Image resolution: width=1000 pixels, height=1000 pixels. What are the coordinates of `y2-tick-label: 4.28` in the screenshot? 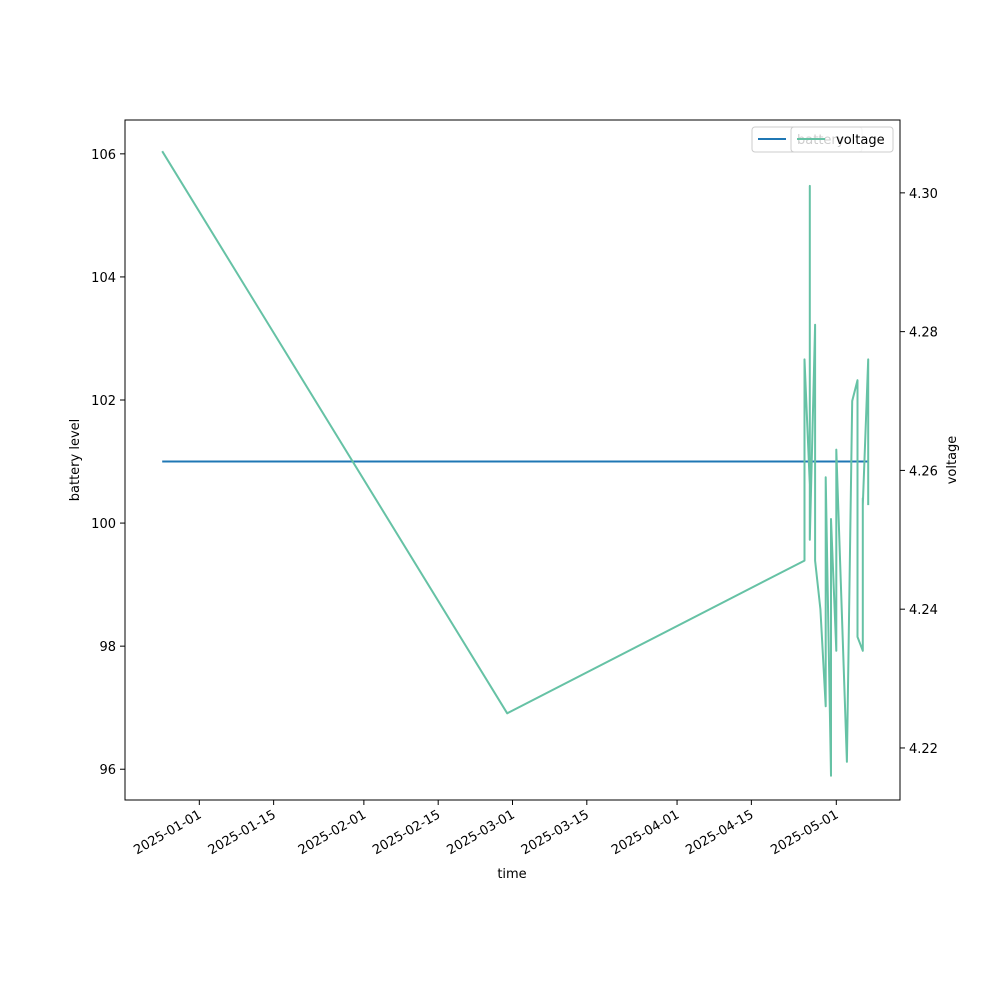 It's located at (923, 333).